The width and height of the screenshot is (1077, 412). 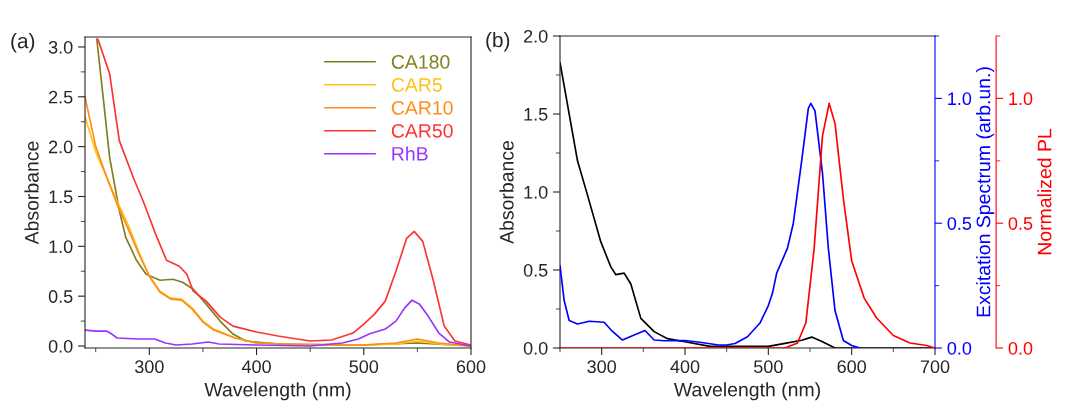 What do you see at coordinates (985, 192) in the screenshot?
I see `y2-axis-title: Excitation Spectrum (arb.un.)` at bounding box center [985, 192].